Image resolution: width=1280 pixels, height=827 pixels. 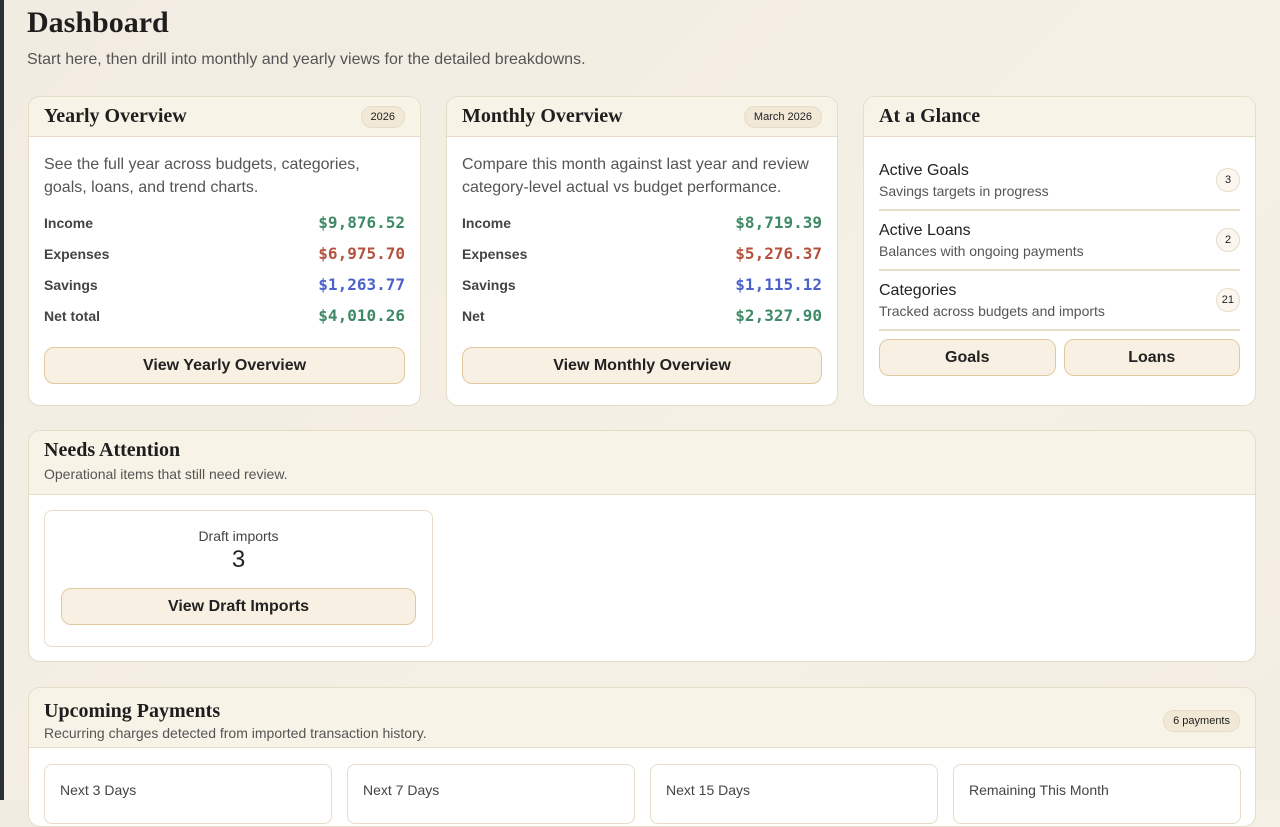 I want to click on card-title: Upcoming Payments, so click(x=132, y=711).